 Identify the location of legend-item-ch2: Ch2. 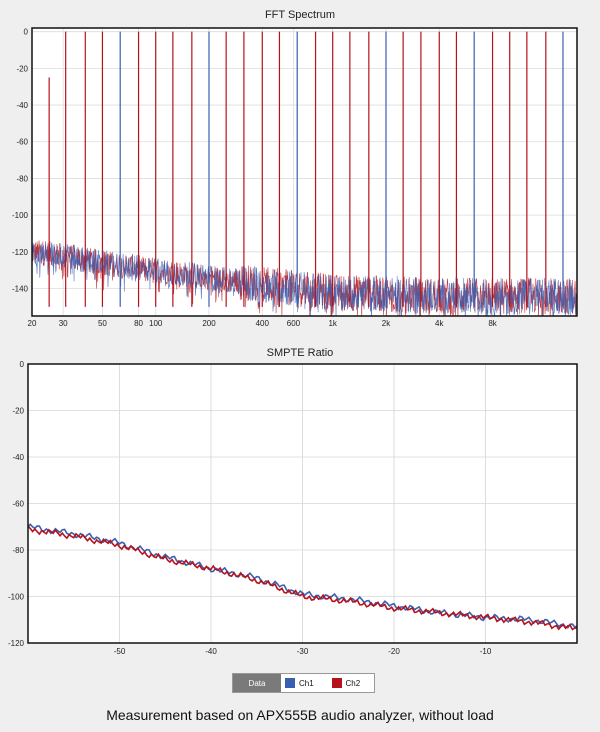
(351, 683).